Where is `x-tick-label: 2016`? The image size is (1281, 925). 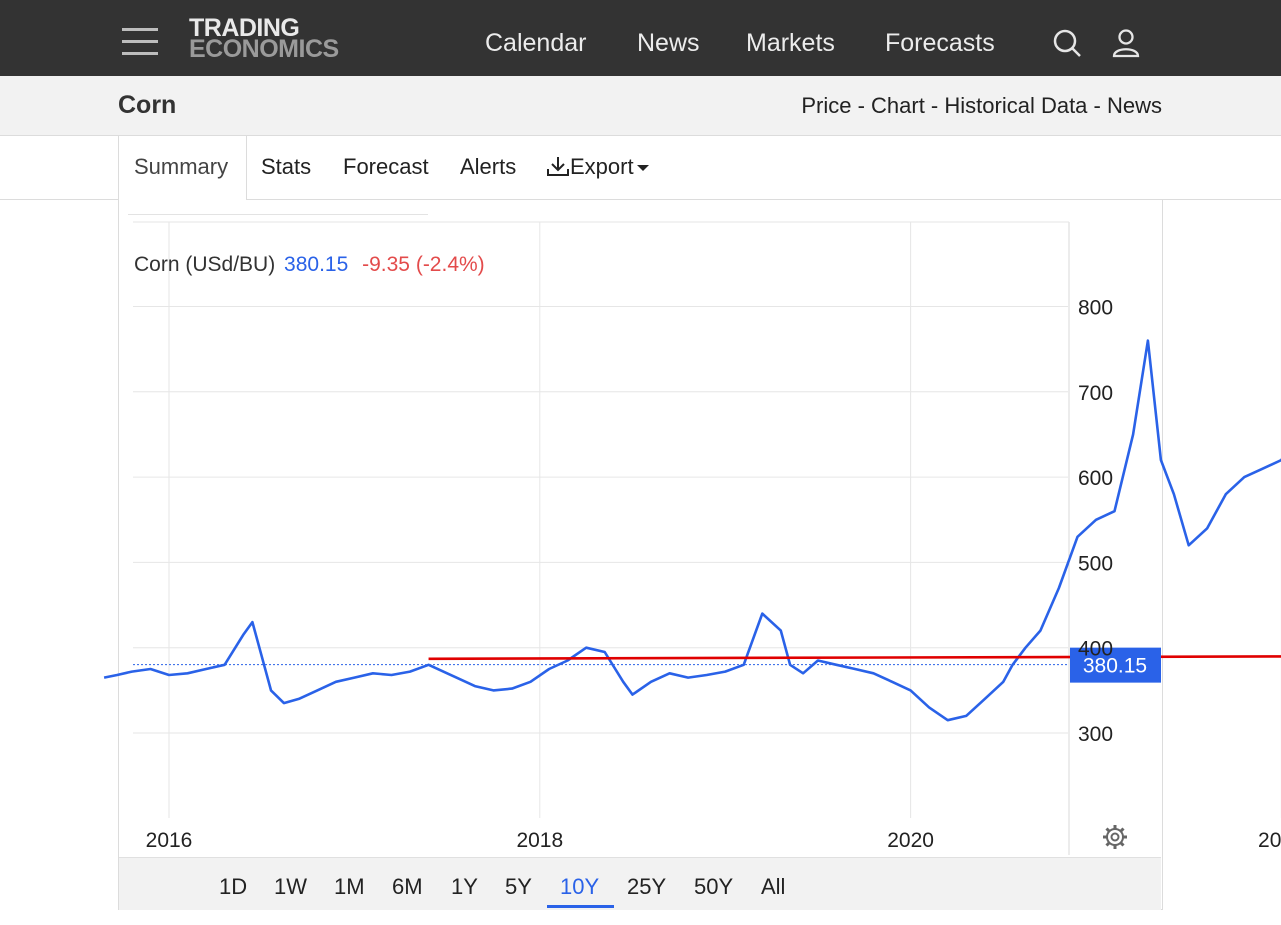 x-tick-label: 2016 is located at coordinates (169, 840).